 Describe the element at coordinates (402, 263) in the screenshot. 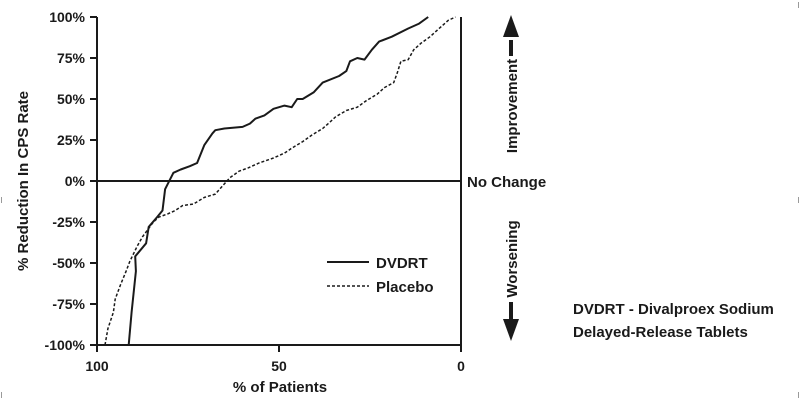

I see `legend-label-dvdrt: DVDRT` at that location.